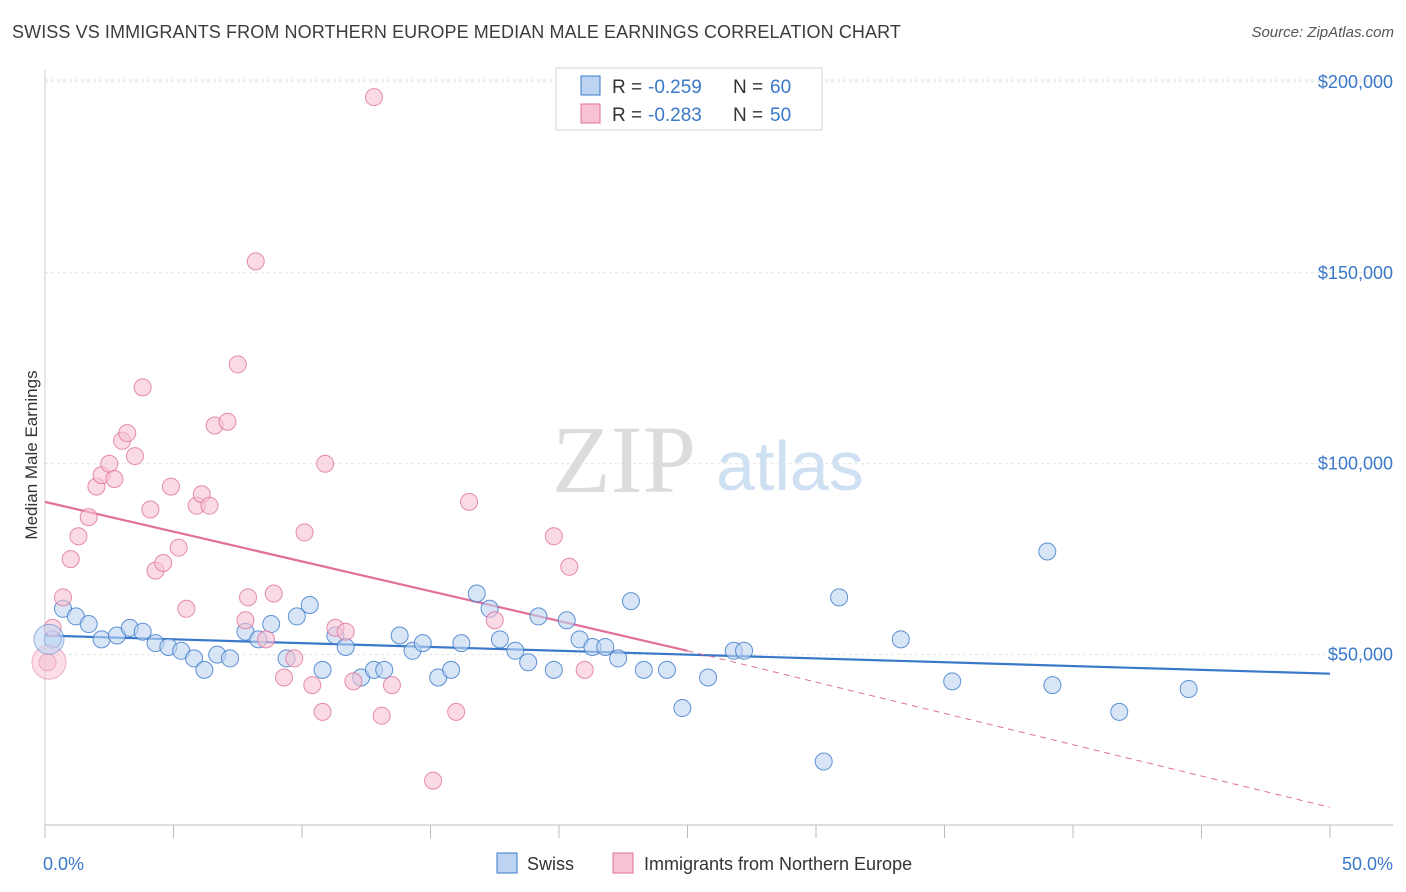 The width and height of the screenshot is (1406, 892). What do you see at coordinates (1355, 273) in the screenshot?
I see `y-tick-label-2: $150,000` at bounding box center [1355, 273].